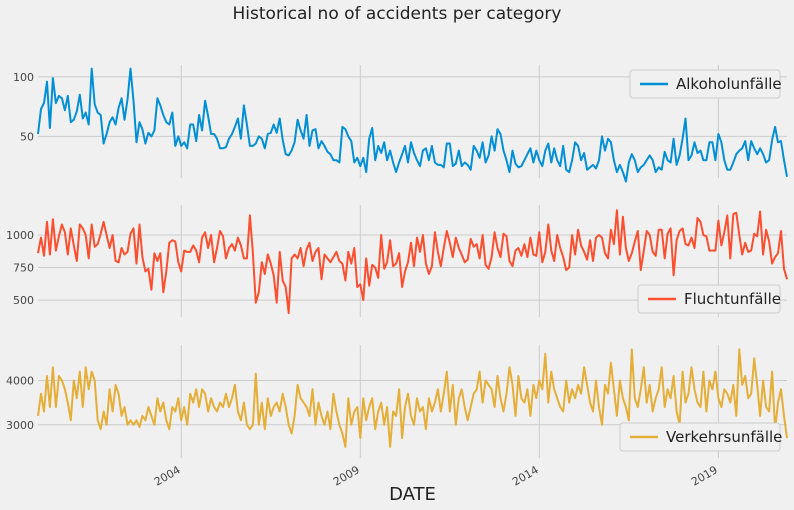 Image resolution: width=794 pixels, height=510 pixels. What do you see at coordinates (346, 475) in the screenshot?
I see `x-tick-label: 2009` at bounding box center [346, 475].